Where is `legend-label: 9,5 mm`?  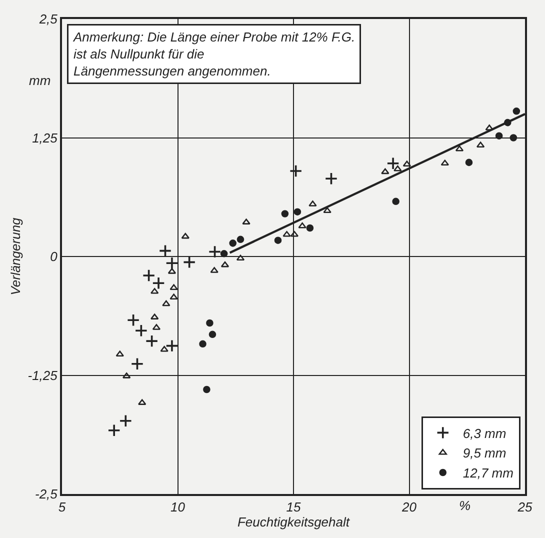 legend-label: 9,5 mm is located at coordinates (484, 453).